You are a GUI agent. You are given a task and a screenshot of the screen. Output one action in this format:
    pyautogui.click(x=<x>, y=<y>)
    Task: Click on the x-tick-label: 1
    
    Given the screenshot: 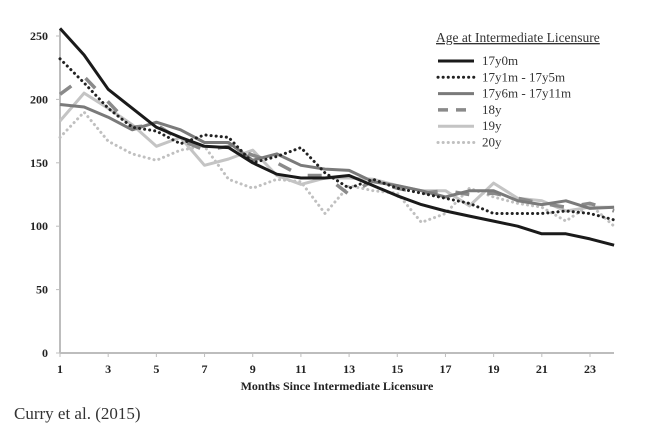 What is the action you would take?
    pyautogui.click(x=60, y=369)
    